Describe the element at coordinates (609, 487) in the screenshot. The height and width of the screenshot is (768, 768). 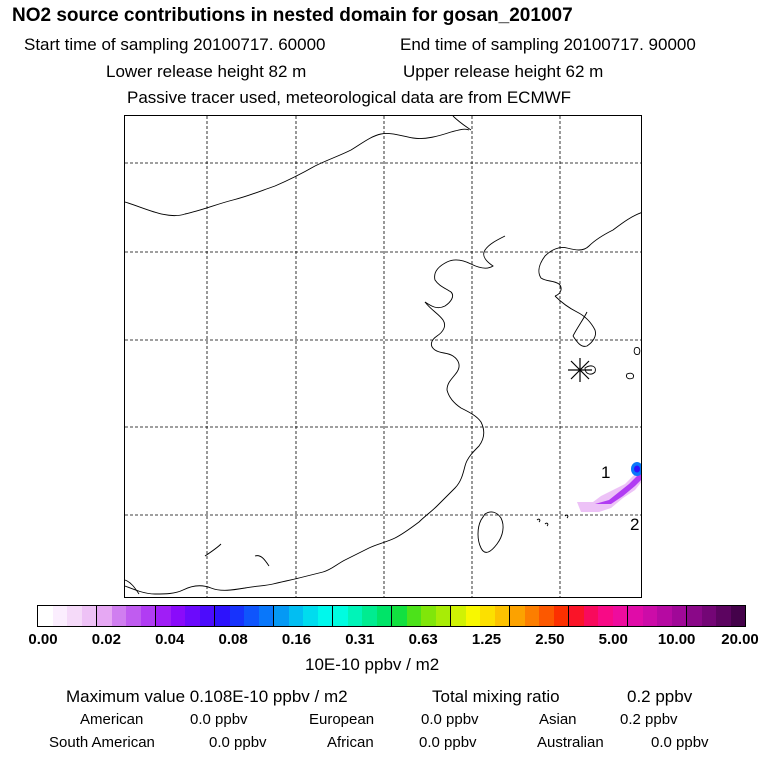
I see `concentration-plume` at that location.